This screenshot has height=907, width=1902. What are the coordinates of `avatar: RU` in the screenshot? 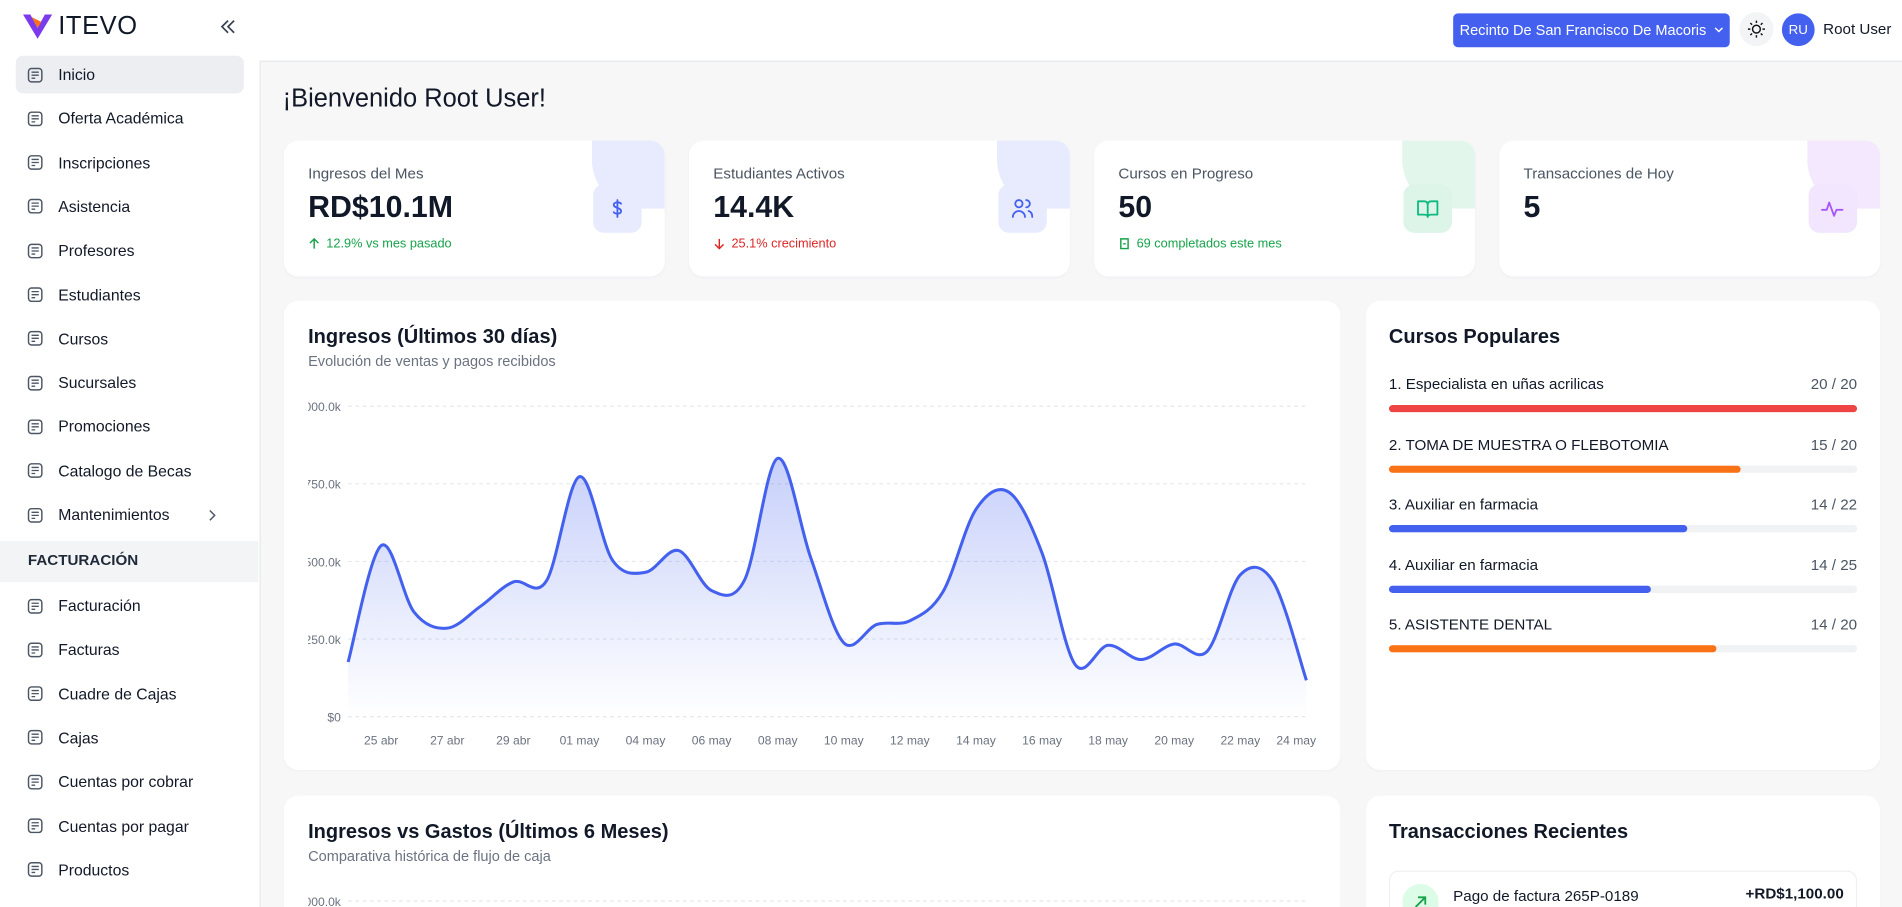 It's located at (1798, 30).